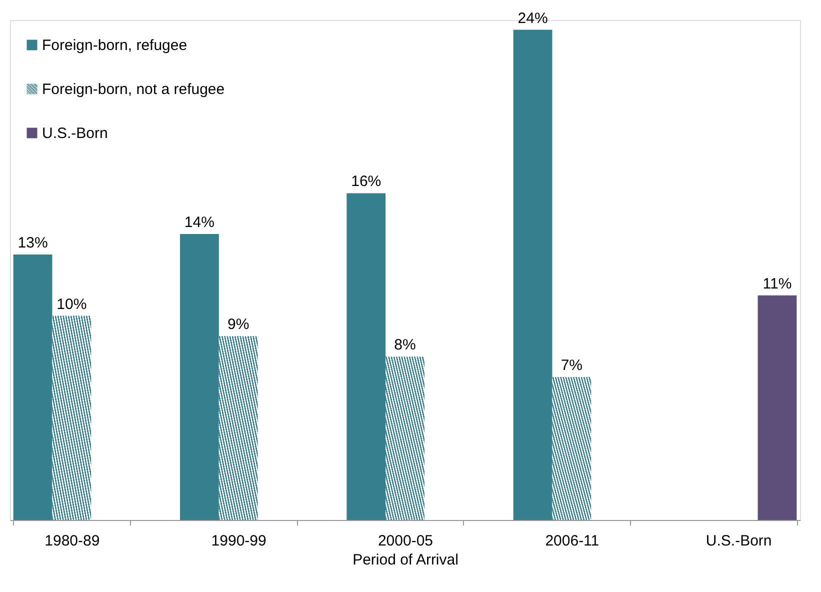 This screenshot has width=821, height=592. I want to click on data-label: 24%, so click(533, 18).